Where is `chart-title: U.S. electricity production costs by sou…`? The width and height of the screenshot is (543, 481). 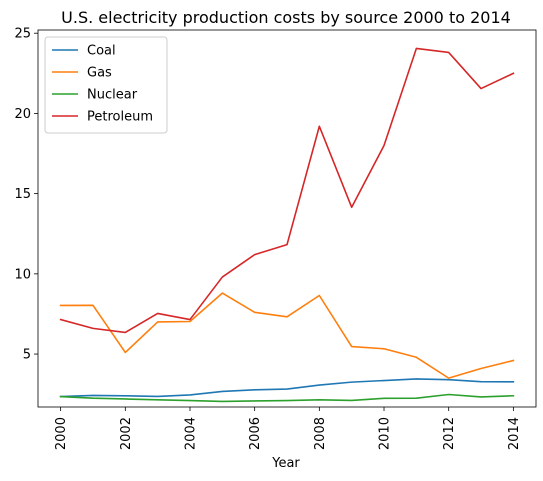 chart-title: U.S. electricity production costs by sou… is located at coordinates (286, 17).